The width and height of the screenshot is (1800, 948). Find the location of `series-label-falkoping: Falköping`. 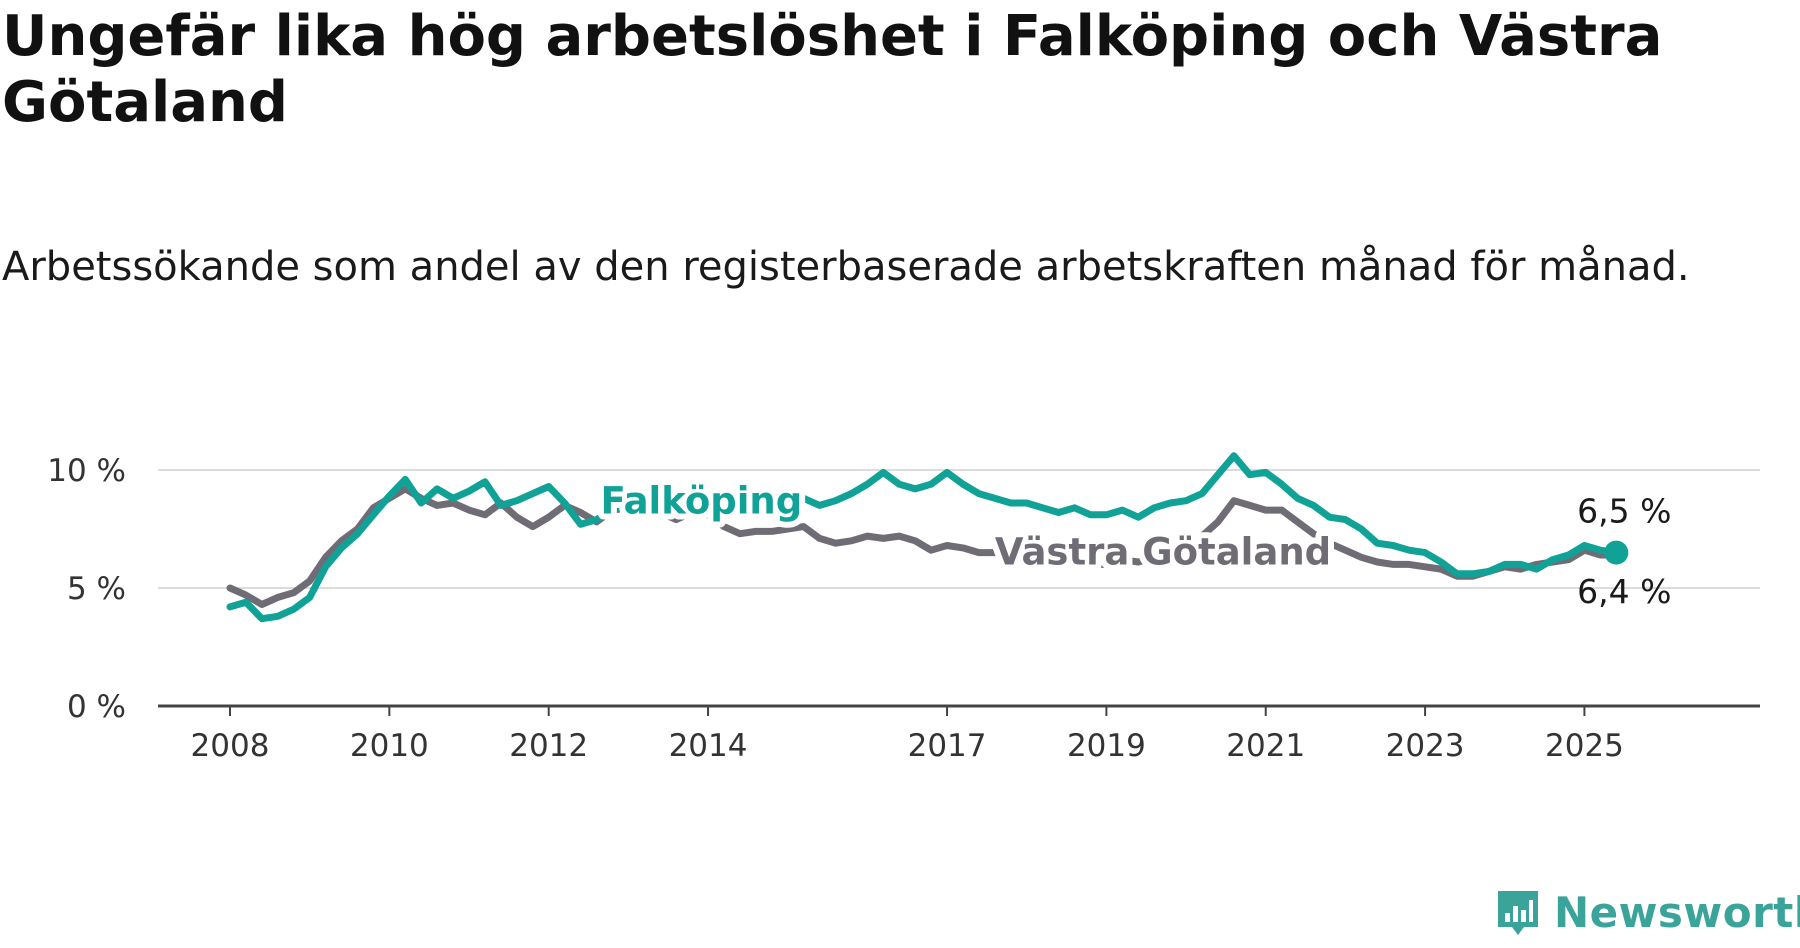

series-label-falkoping: Falköping is located at coordinates (701, 501).